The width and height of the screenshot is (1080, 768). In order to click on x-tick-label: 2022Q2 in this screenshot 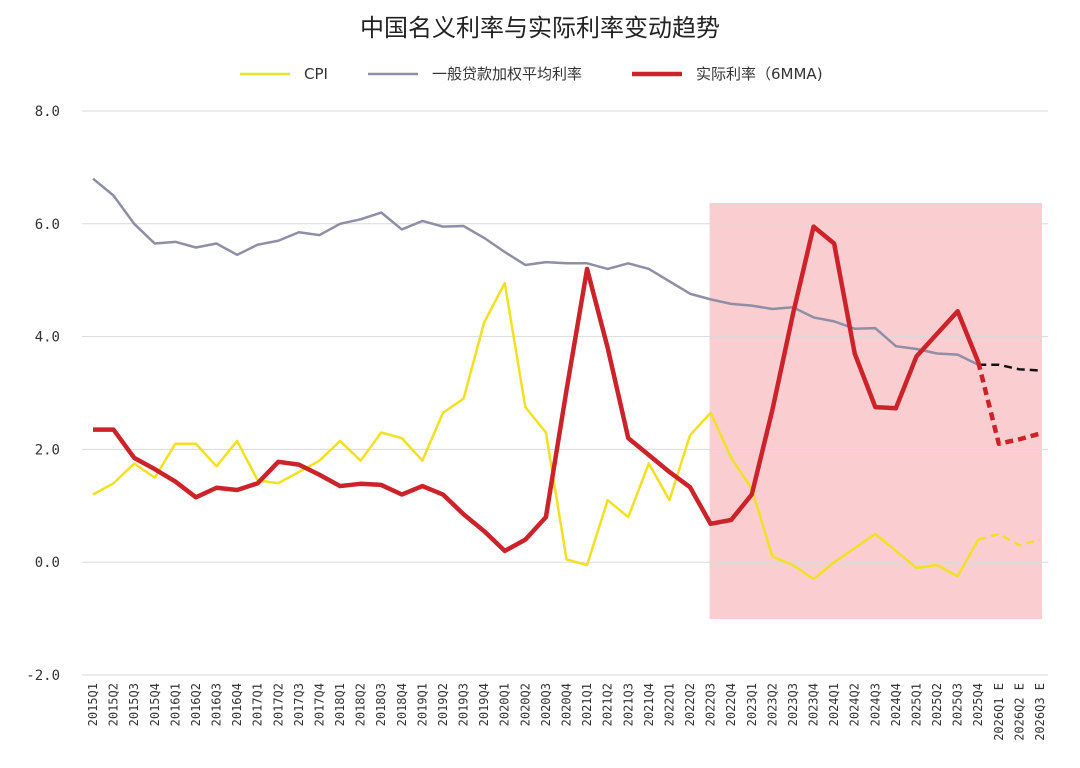, I will do `click(690, 704)`.